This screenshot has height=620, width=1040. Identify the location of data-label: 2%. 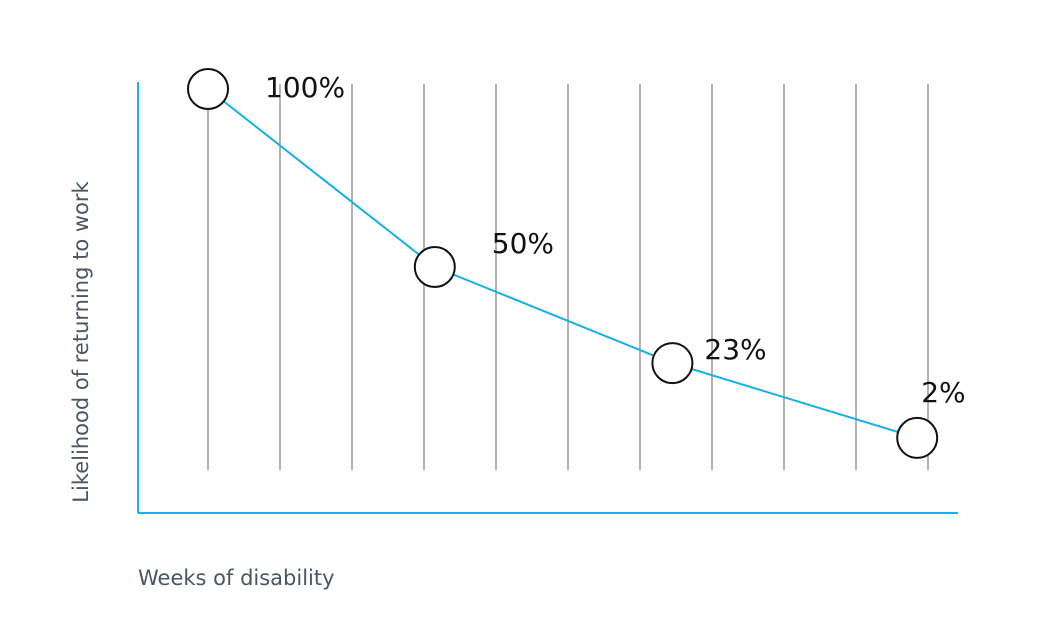
(943, 392).